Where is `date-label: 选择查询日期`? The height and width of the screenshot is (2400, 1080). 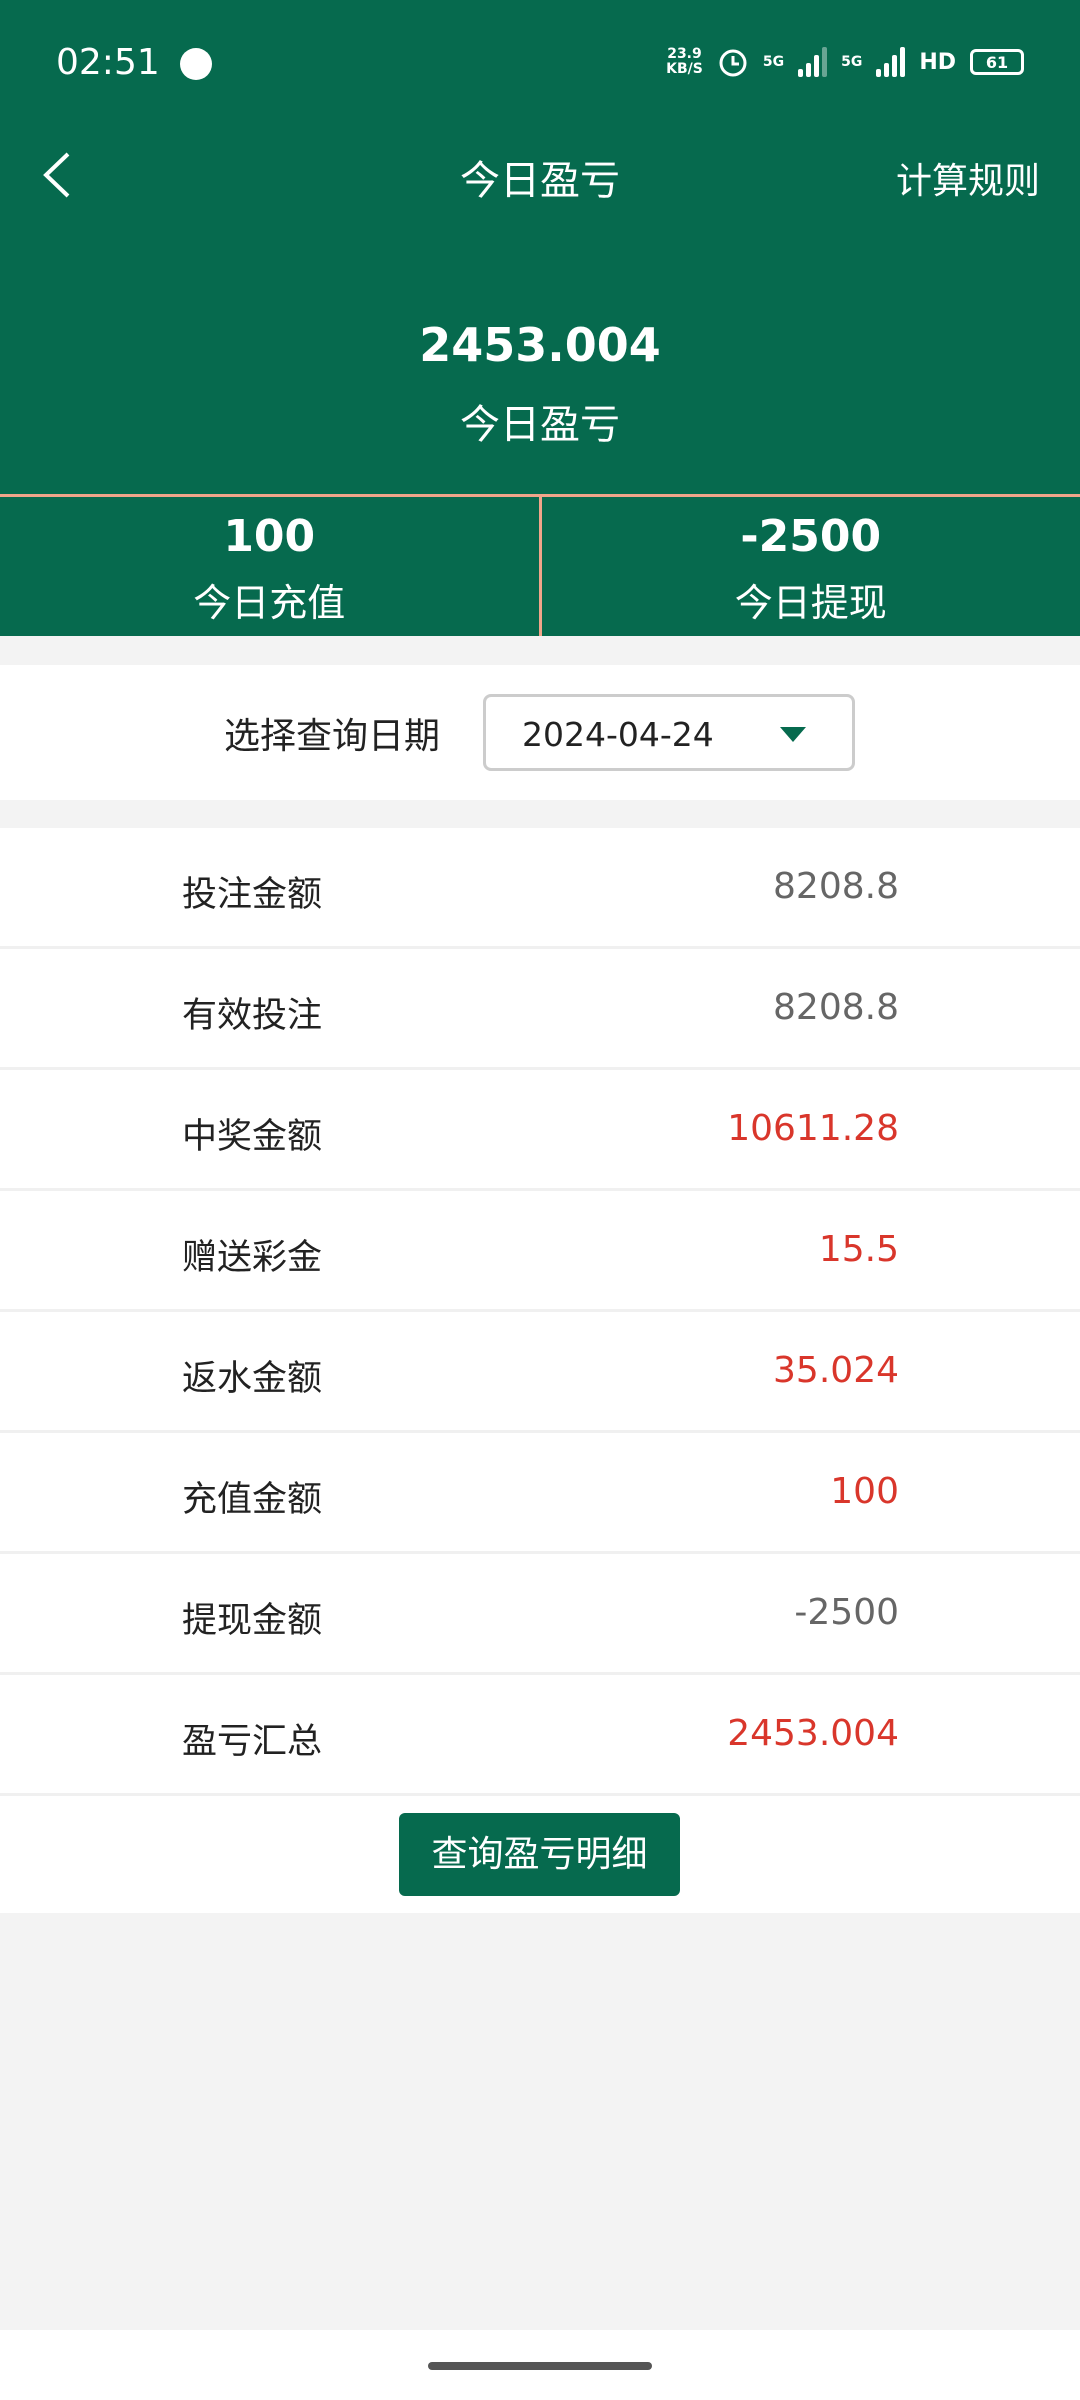 date-label: 选择查询日期 is located at coordinates (332, 736).